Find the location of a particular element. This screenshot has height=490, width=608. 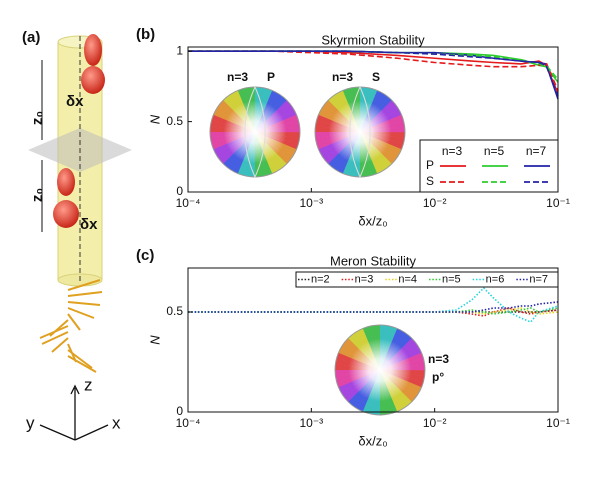

coord-axes is located at coordinates (74, 412).